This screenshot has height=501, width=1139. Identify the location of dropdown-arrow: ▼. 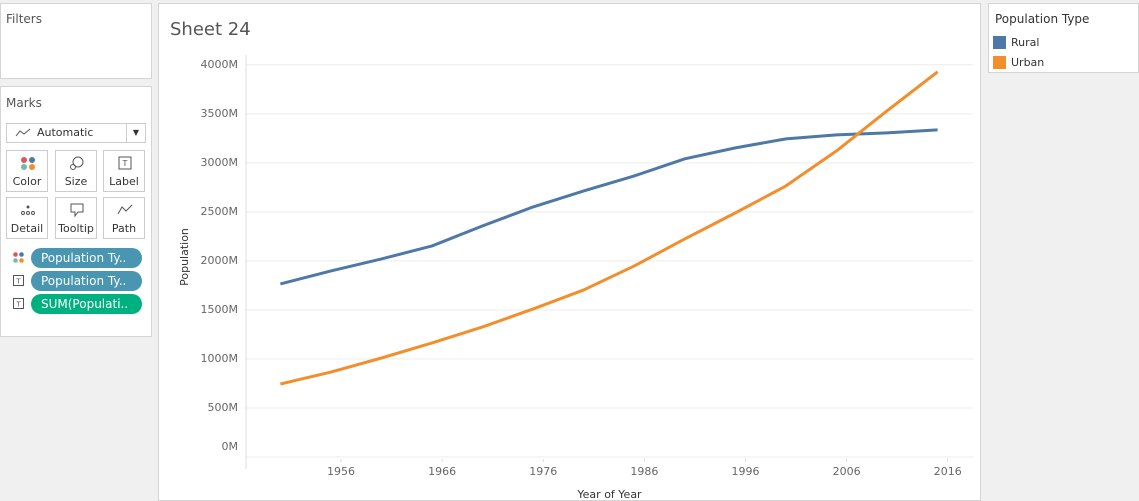
(135, 133).